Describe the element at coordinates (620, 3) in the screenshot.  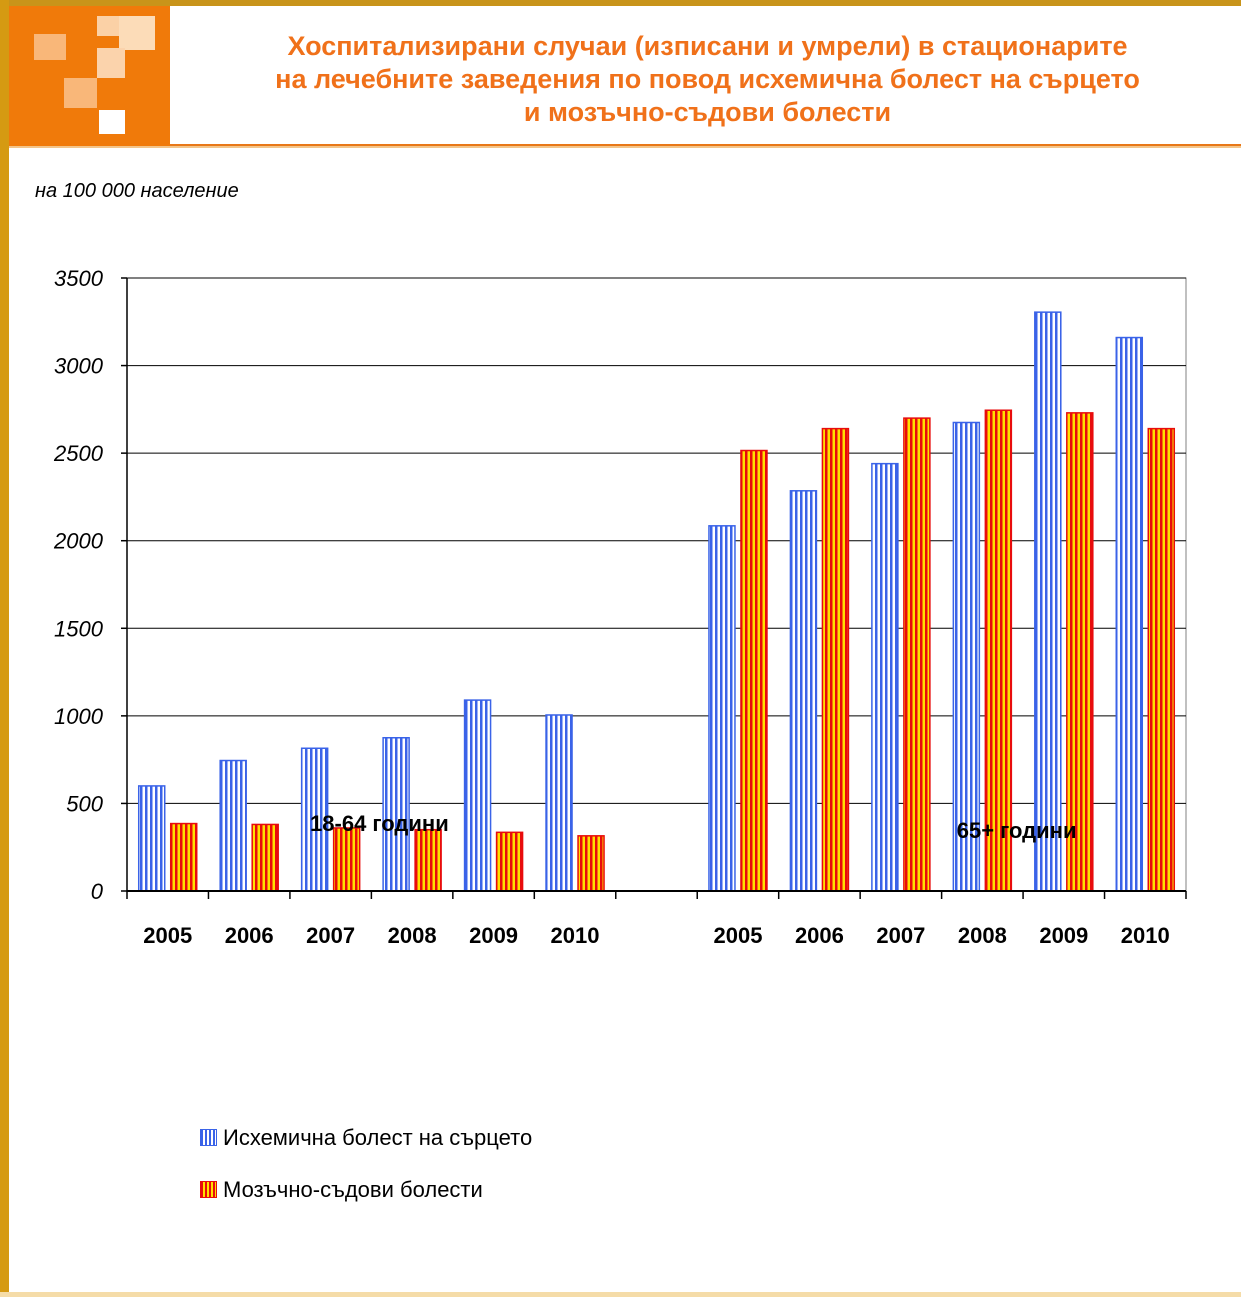
I see `frame-top-border` at that location.